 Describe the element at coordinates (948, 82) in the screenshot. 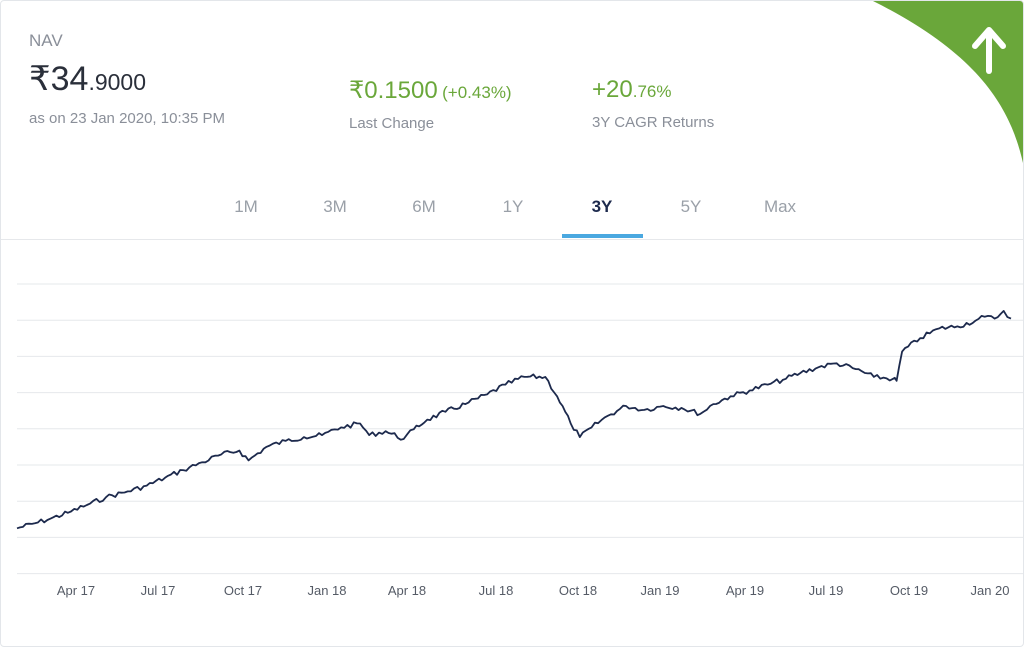

I see `trend-corner-badge` at that location.